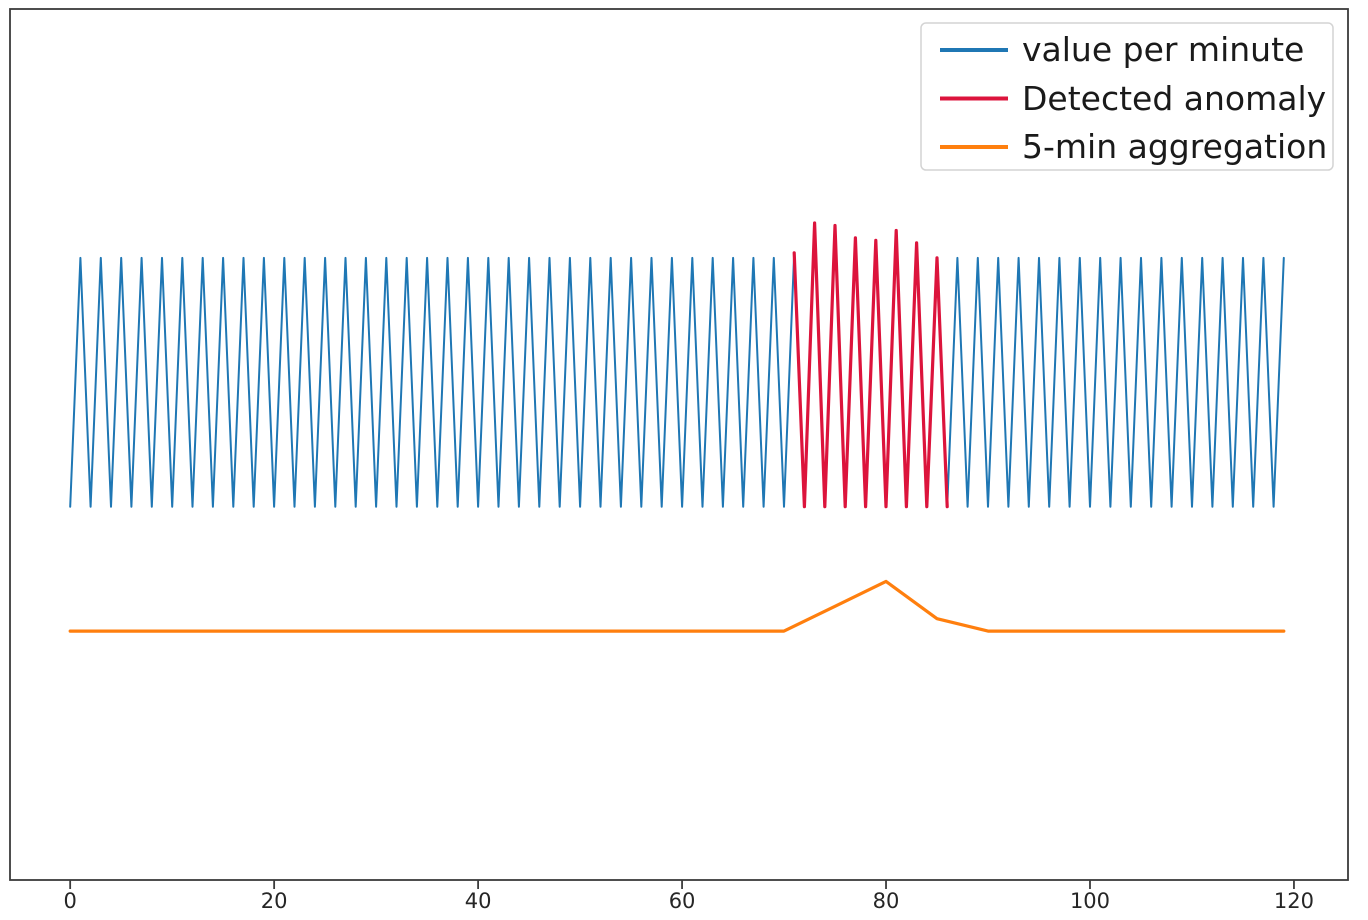 The width and height of the screenshot is (1368, 920). Describe the element at coordinates (682, 901) in the screenshot. I see `x-tick-label: 60` at that location.